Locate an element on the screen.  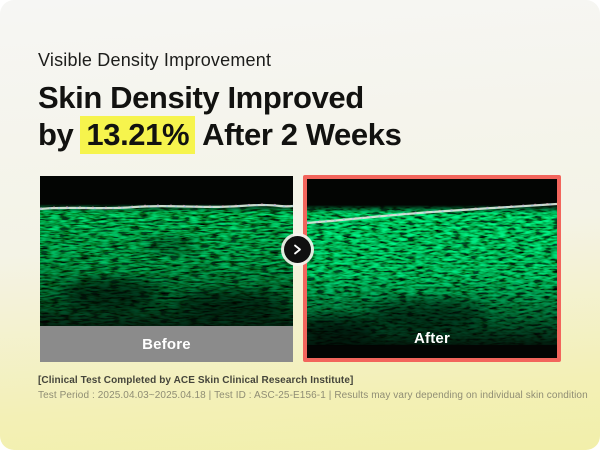
eyebrow-text: Visible Density Improvement is located at coordinates (155, 60).